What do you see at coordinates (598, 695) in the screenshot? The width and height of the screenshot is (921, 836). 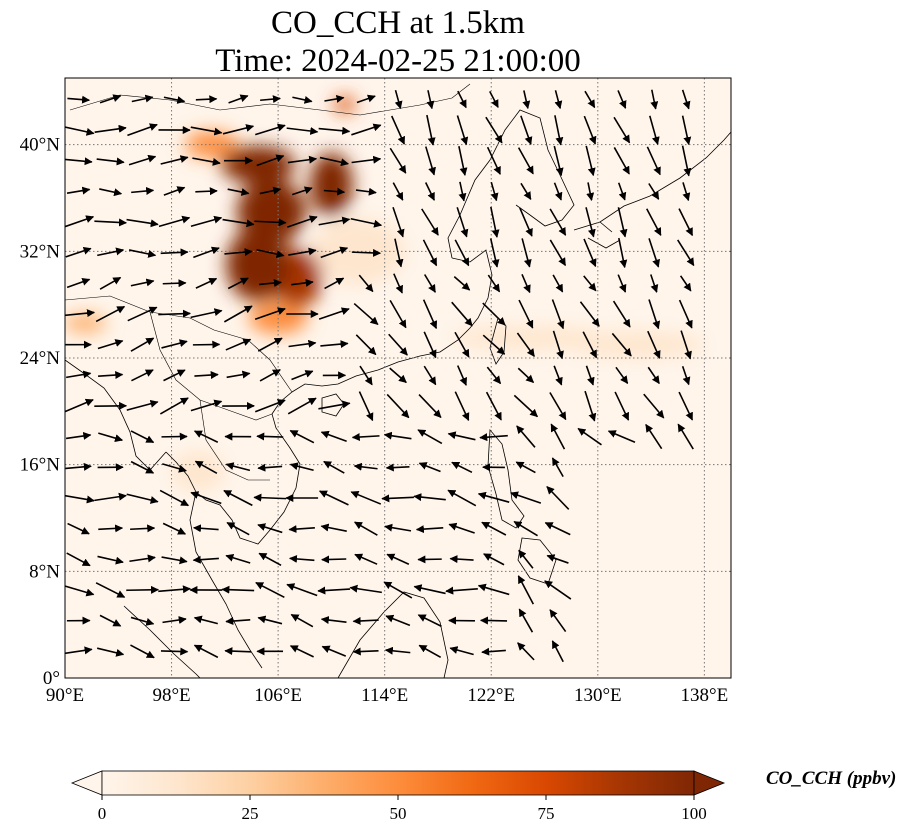 I see `longitude-tick-label: 130°E` at bounding box center [598, 695].